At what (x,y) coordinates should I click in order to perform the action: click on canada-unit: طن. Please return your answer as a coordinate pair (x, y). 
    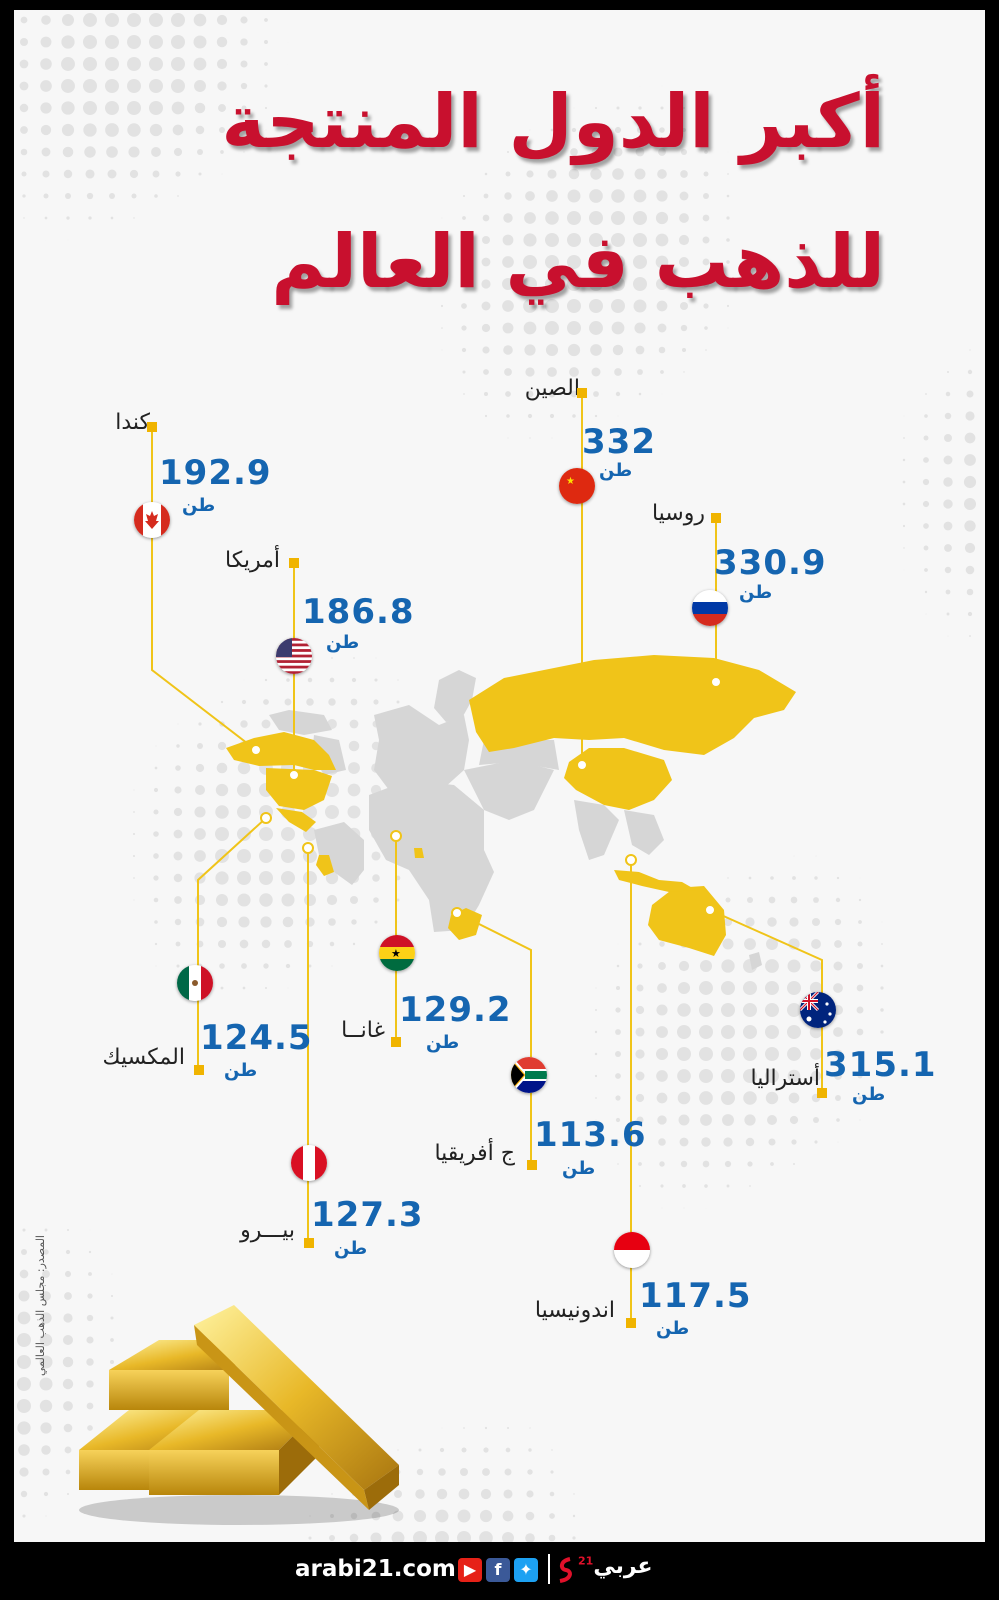
    Looking at the image, I should click on (199, 505).